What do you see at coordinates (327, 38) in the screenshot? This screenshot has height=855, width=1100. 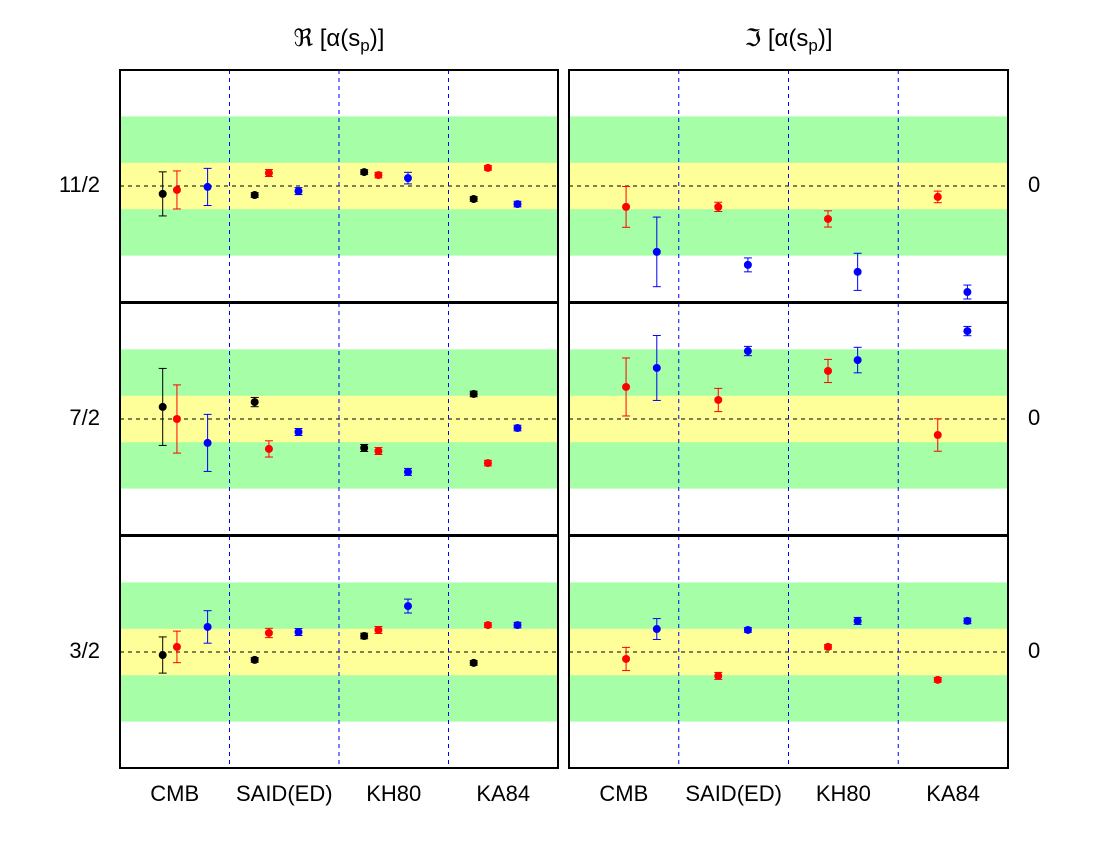 I see `title-main: ℜ [α(s` at bounding box center [327, 38].